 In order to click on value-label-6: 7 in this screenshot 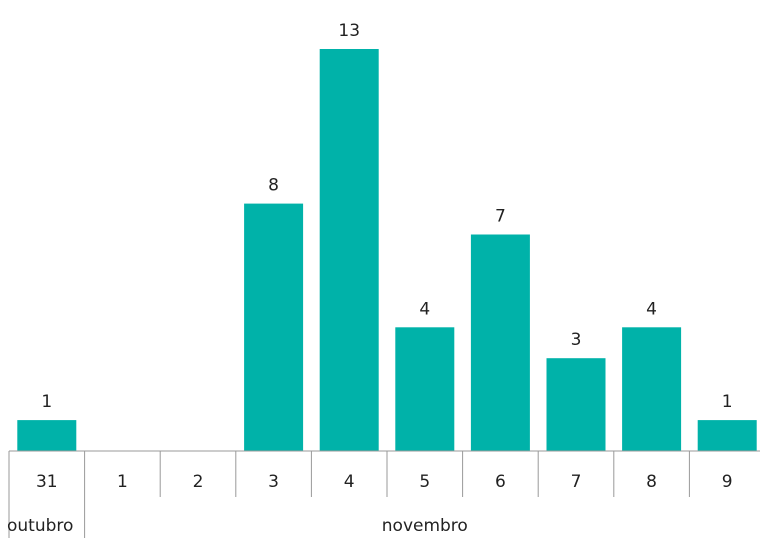, I will do `click(500, 217)`.